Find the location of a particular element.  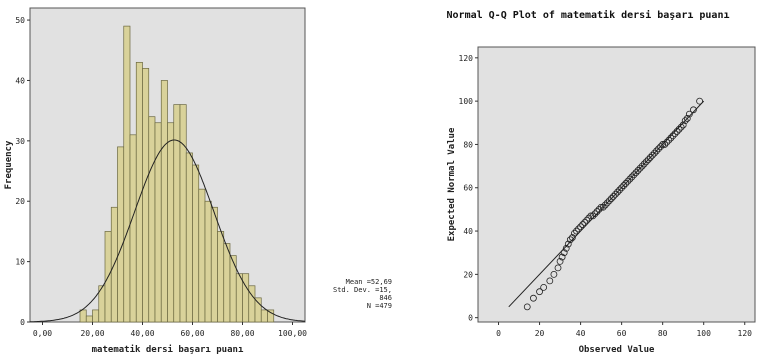

qq-ytick-label-5: 100 is located at coordinates (466, 101).